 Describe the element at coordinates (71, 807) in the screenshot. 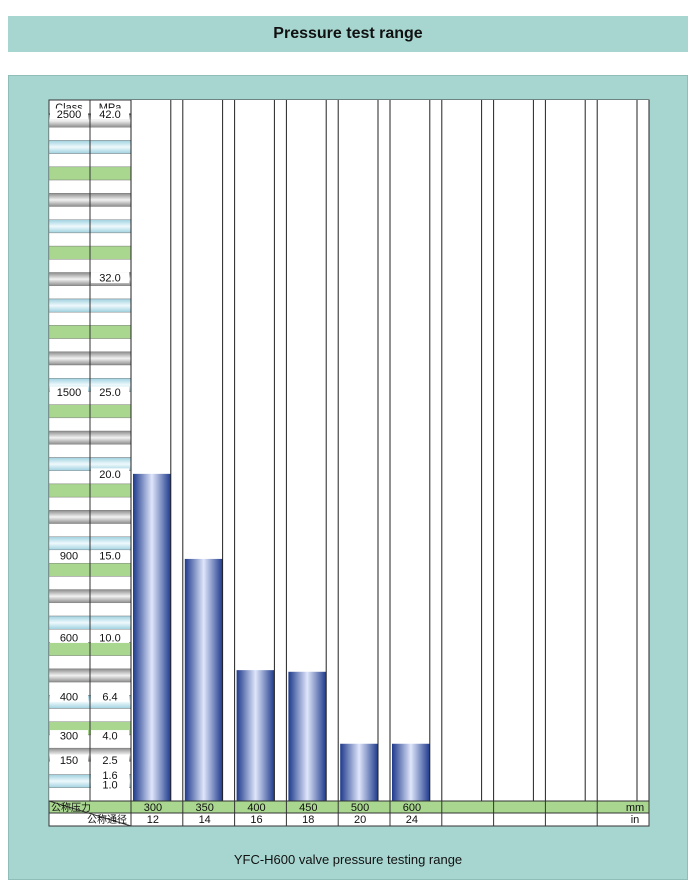

I see `x-row1-label: 公称压力` at that location.